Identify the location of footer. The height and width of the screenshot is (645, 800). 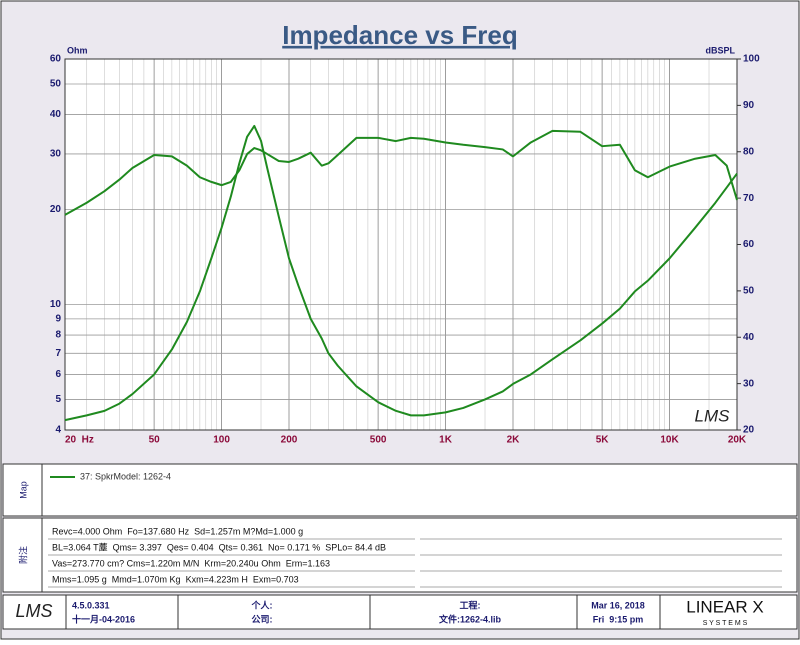
(400, 612).